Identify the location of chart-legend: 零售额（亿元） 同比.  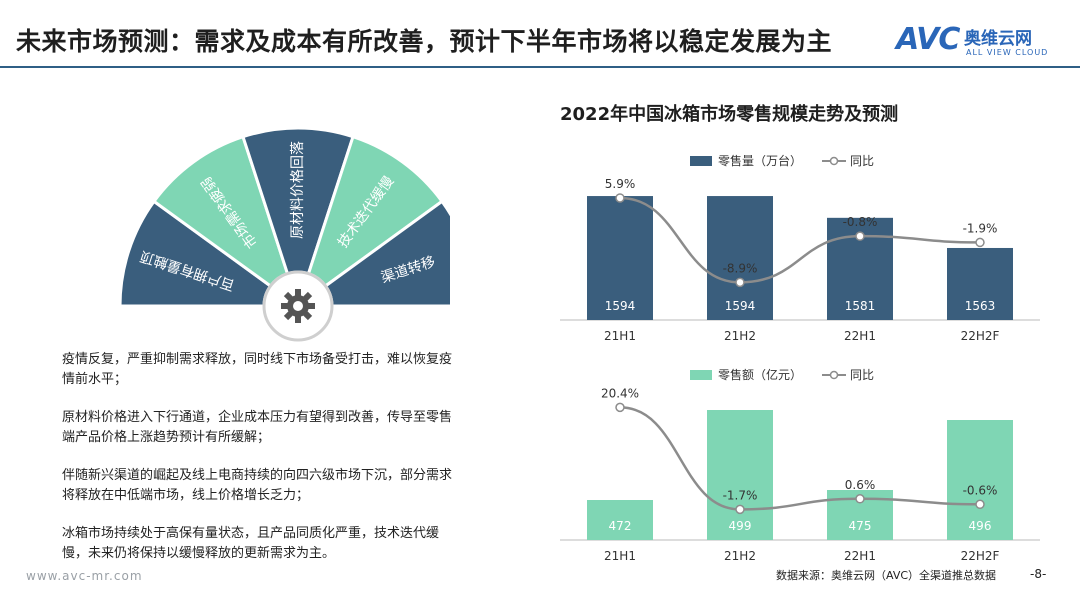
(782, 374).